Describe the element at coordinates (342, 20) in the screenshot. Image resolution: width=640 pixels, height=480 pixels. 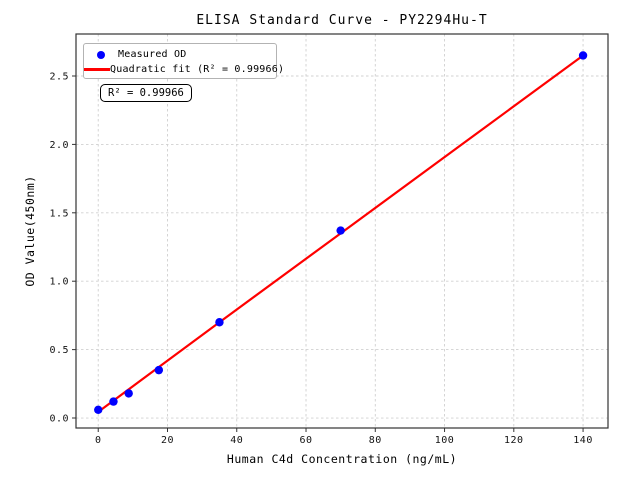
I see `chart-title: ELISA Standard Curve - PY2294Hu-T` at that location.